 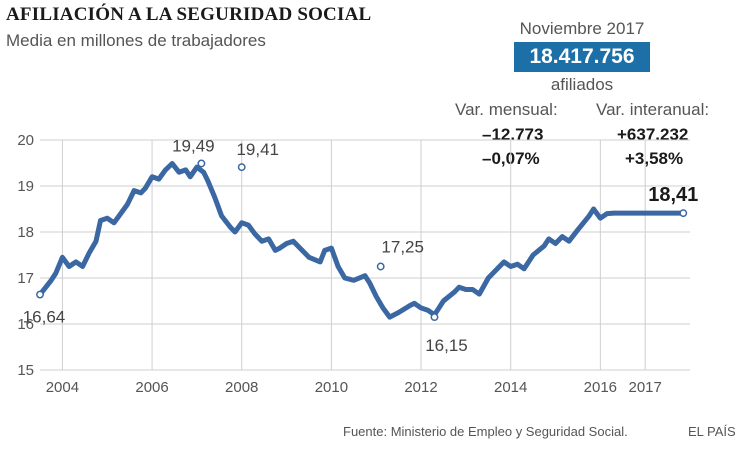 I want to click on x-tick-label: 2008, so click(x=241, y=387).